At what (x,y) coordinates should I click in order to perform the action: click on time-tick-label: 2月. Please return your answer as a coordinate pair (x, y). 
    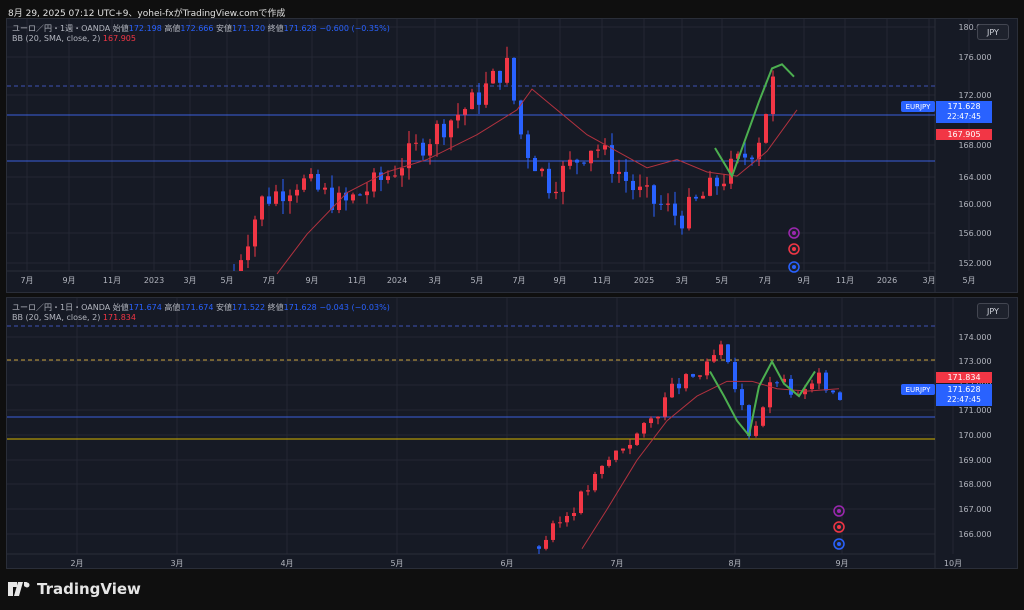
    Looking at the image, I should click on (76, 563).